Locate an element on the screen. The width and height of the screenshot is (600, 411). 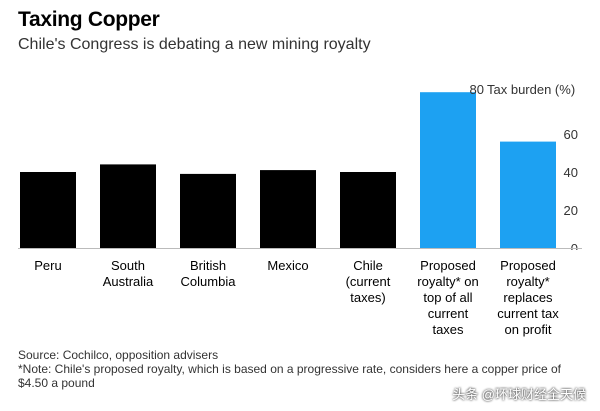
category-label-line: current is located at coordinates (448, 313).